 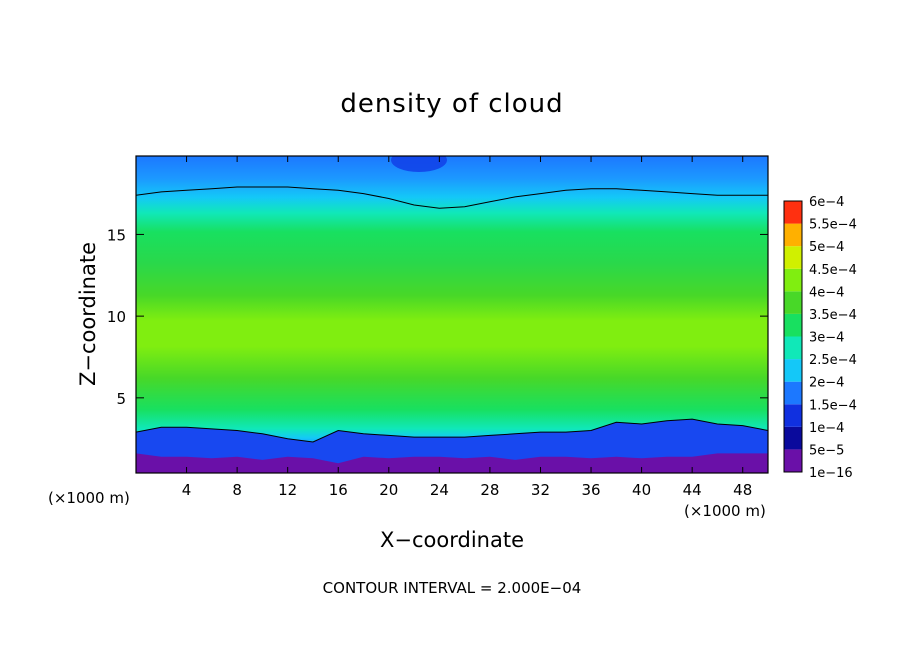 I want to click on colorbar-label: 6e−4, so click(x=826, y=202).